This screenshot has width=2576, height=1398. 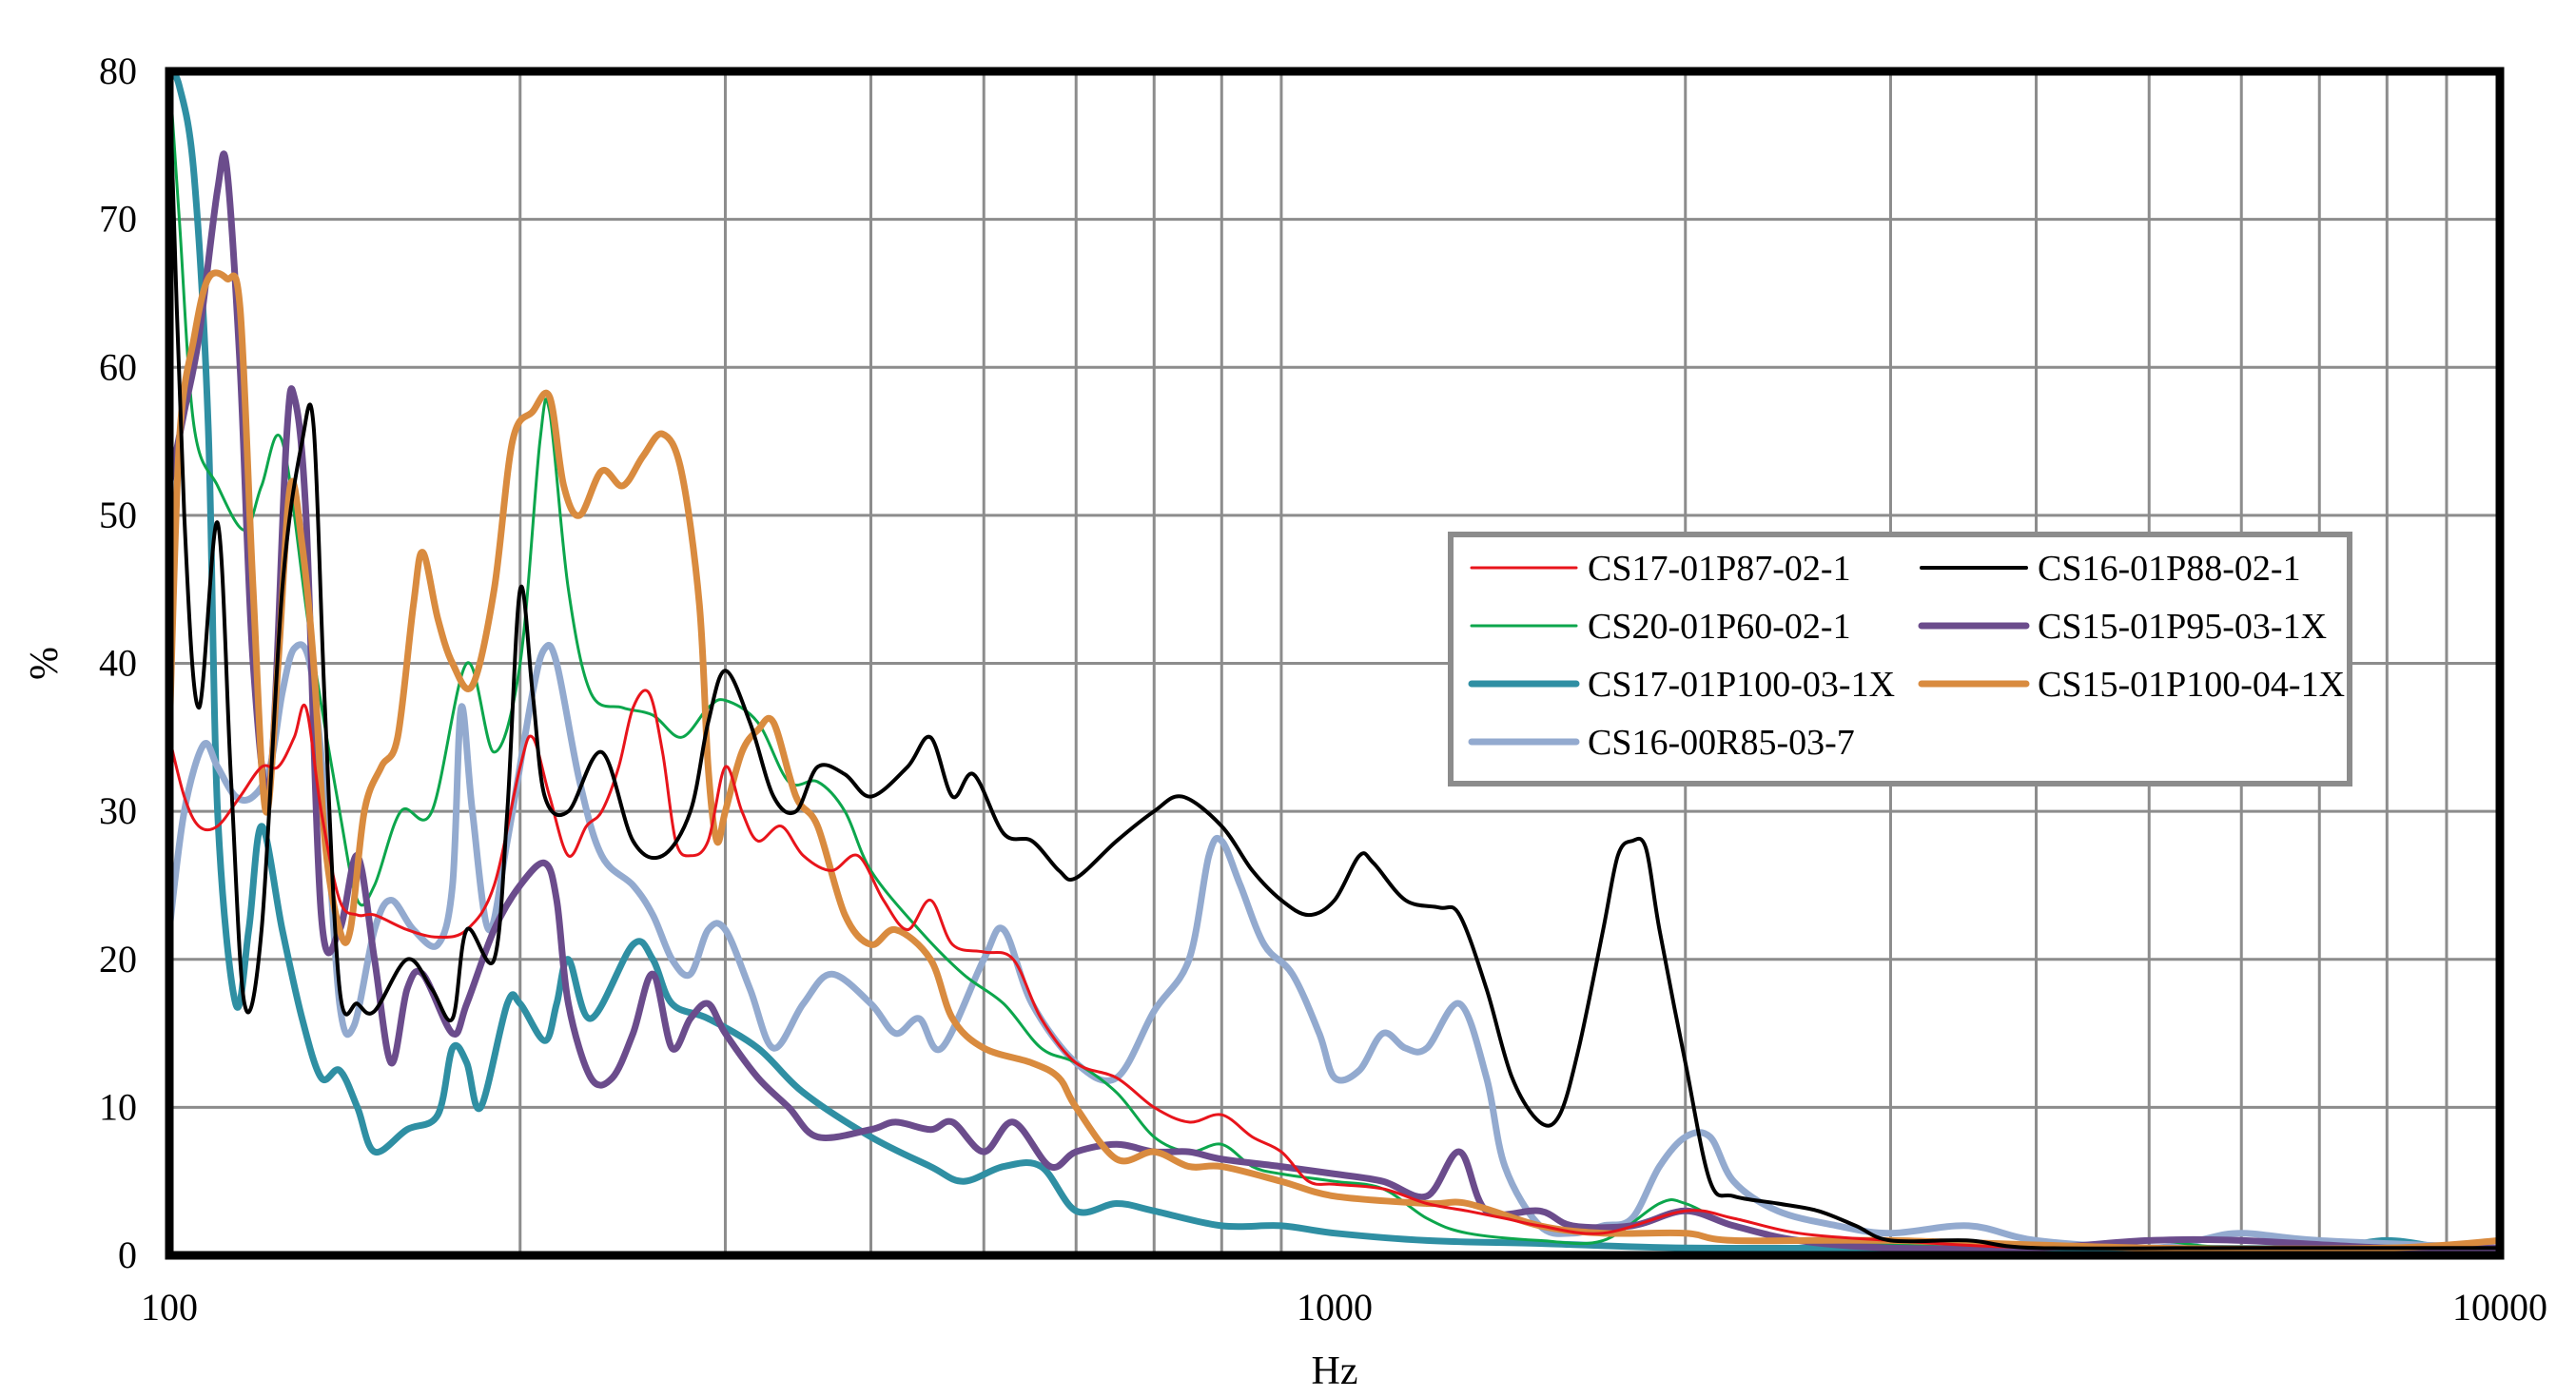 I want to click on x-tick-label: 100, so click(x=169, y=1307).